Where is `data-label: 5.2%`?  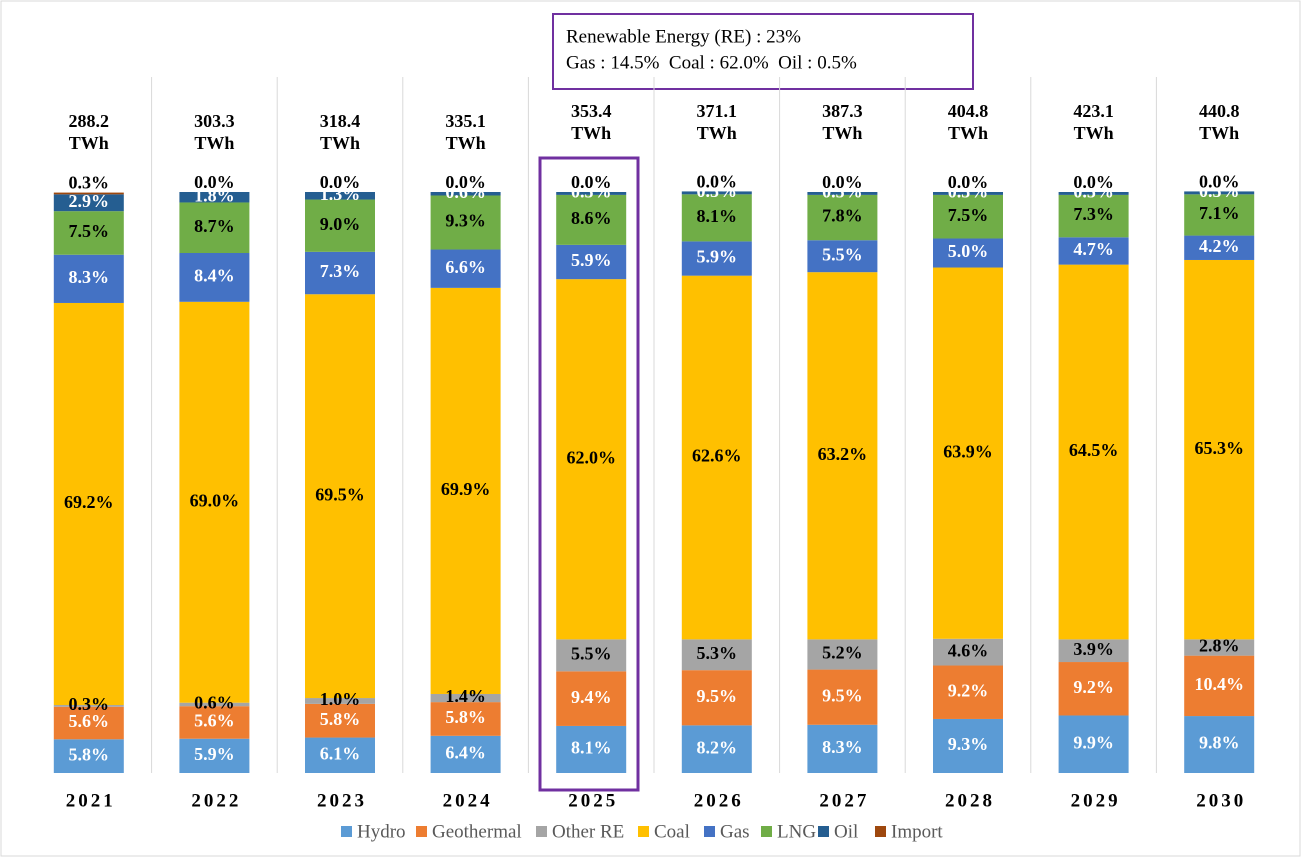
data-label: 5.2% is located at coordinates (842, 653).